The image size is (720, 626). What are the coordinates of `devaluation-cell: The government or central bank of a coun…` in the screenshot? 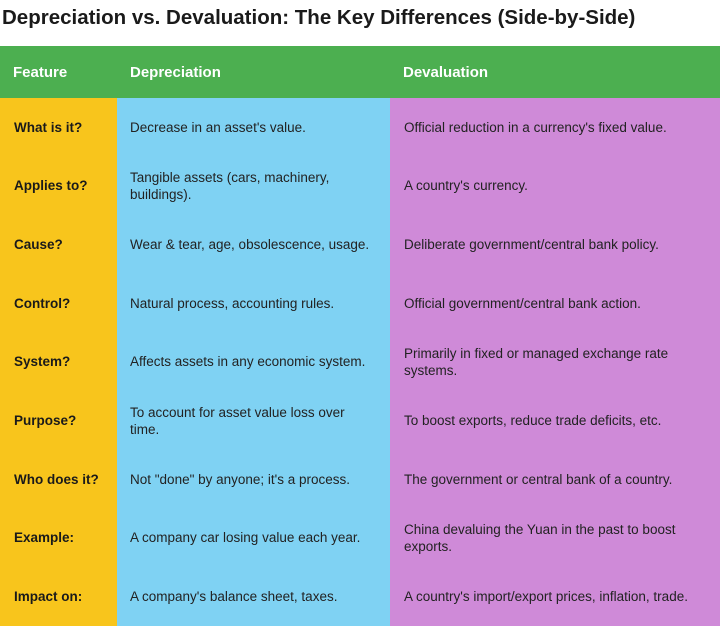 It's located at (555, 479).